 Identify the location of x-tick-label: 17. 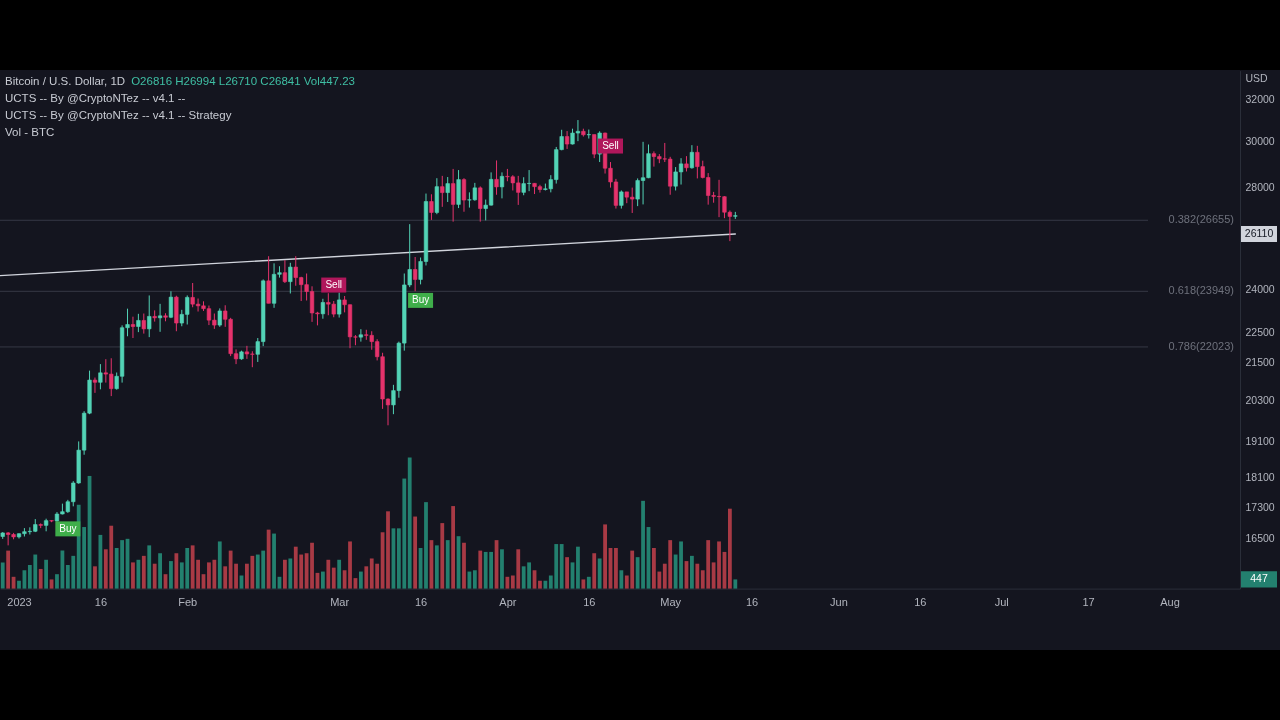
(1088, 602).